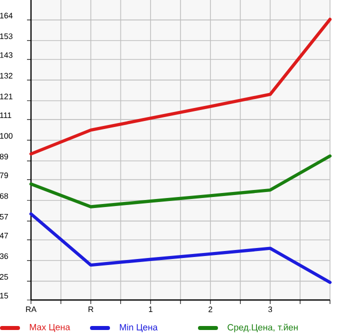  I want to click on legend-label: Сред.Цена, т.йен, so click(263, 328).